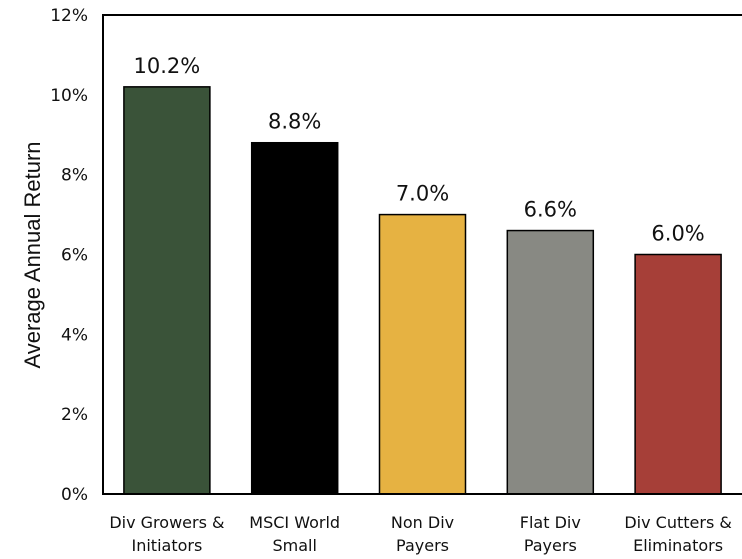  I want to click on y-tick-label: 10%, so click(69, 96).